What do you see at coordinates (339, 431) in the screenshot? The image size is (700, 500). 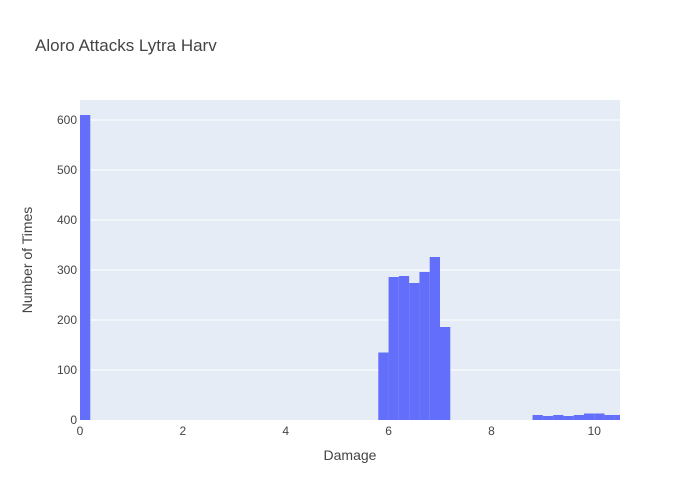 I see `x-axis-ticks: 0 2 4 6 8 10` at bounding box center [339, 431].